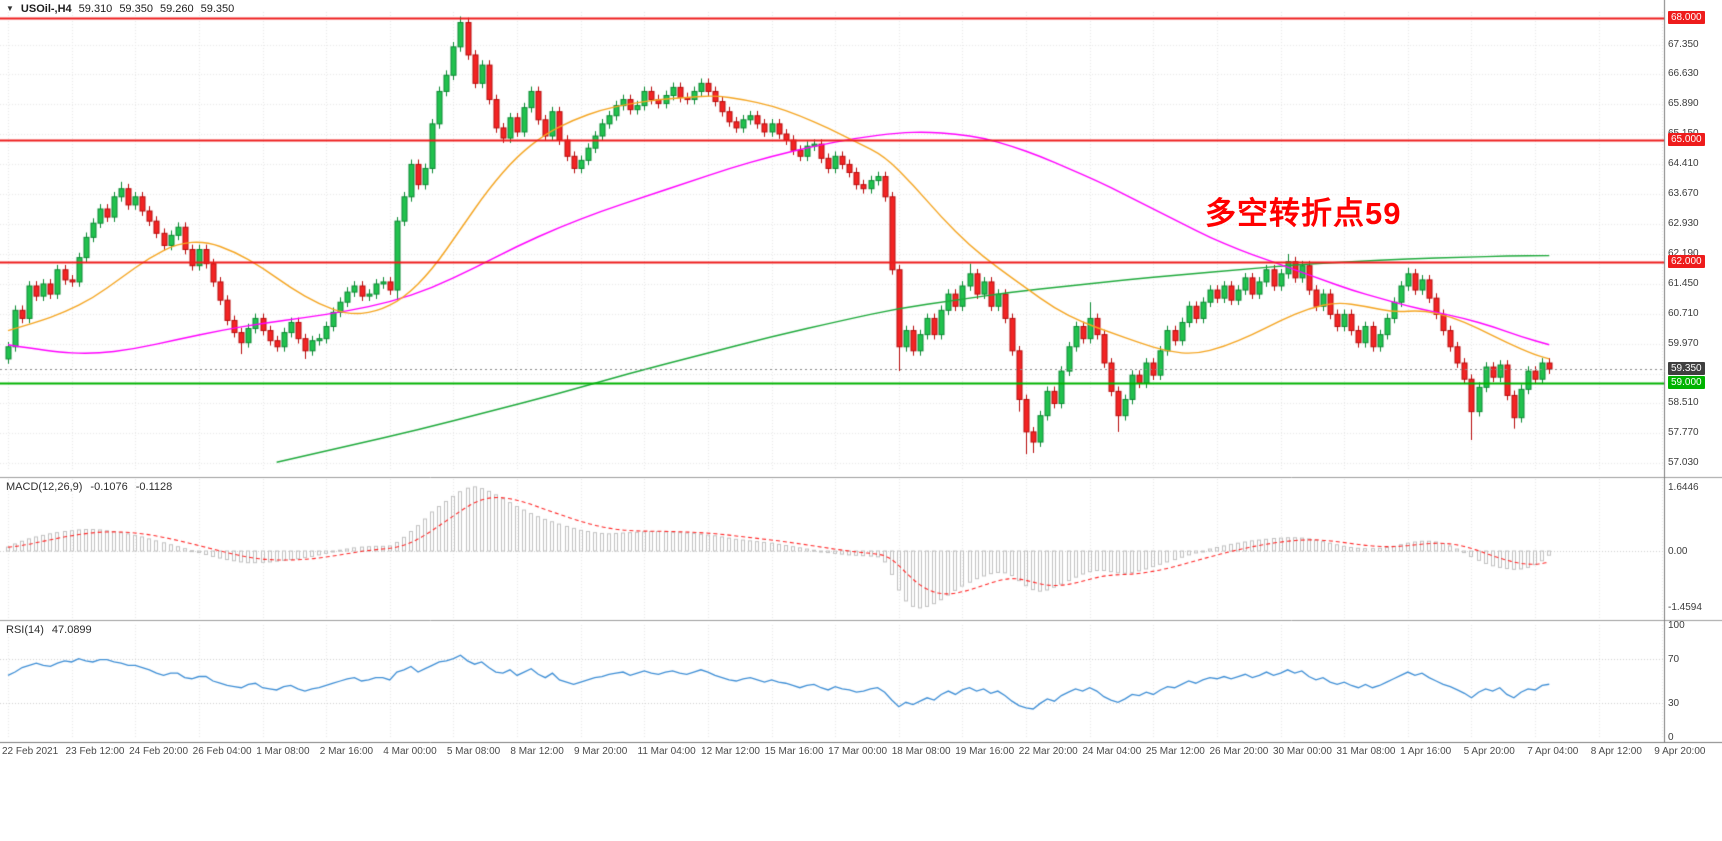  I want to click on time-tick-label: 24 Feb 20:00, so click(159, 751).